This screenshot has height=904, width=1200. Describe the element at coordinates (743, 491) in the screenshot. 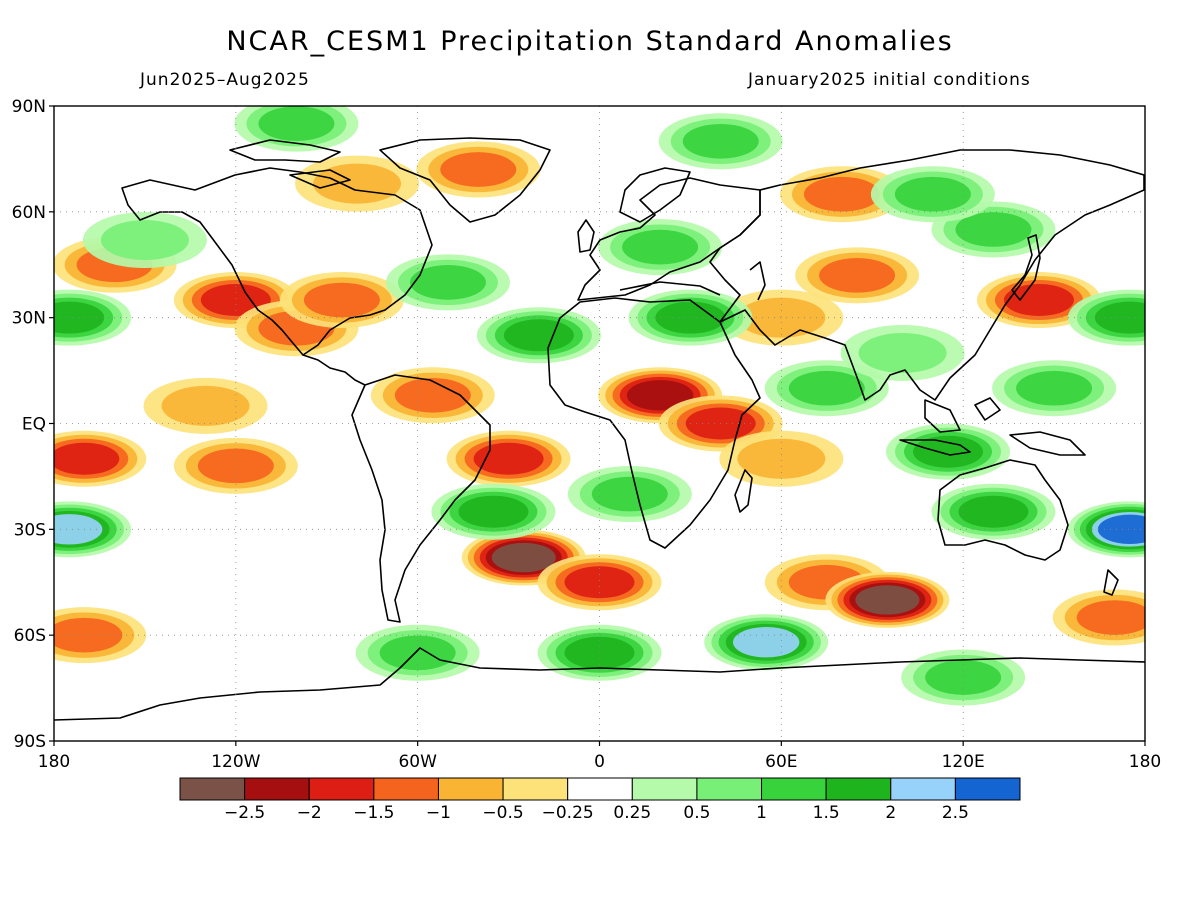

I see `madagascar-outline` at that location.